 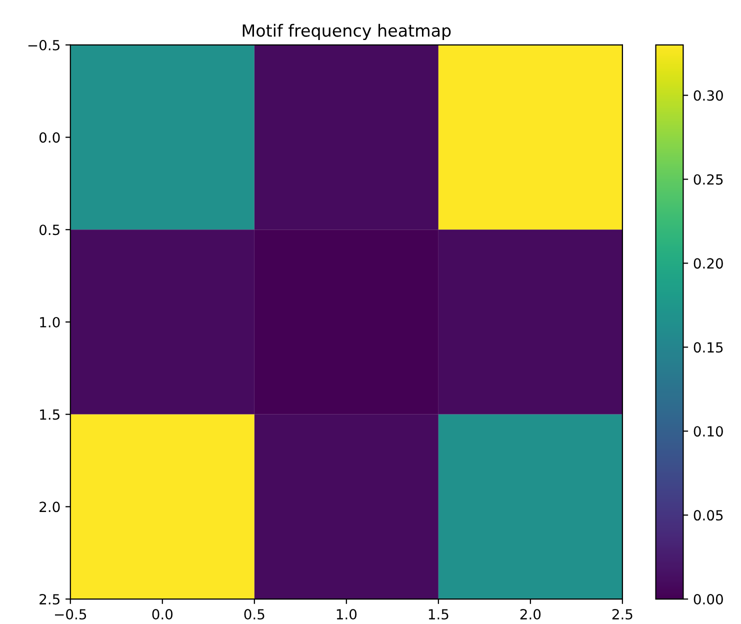 What do you see at coordinates (708, 263) in the screenshot?
I see `color-bar-label: 0.20` at bounding box center [708, 263].